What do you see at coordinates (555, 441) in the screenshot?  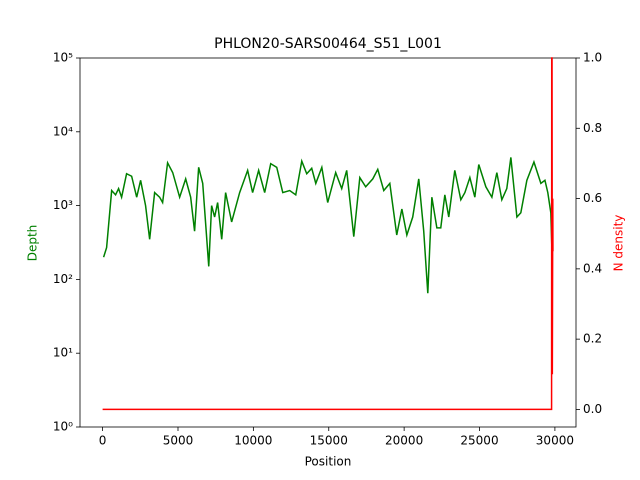 I see `x-tick-label: 30000` at bounding box center [555, 441].